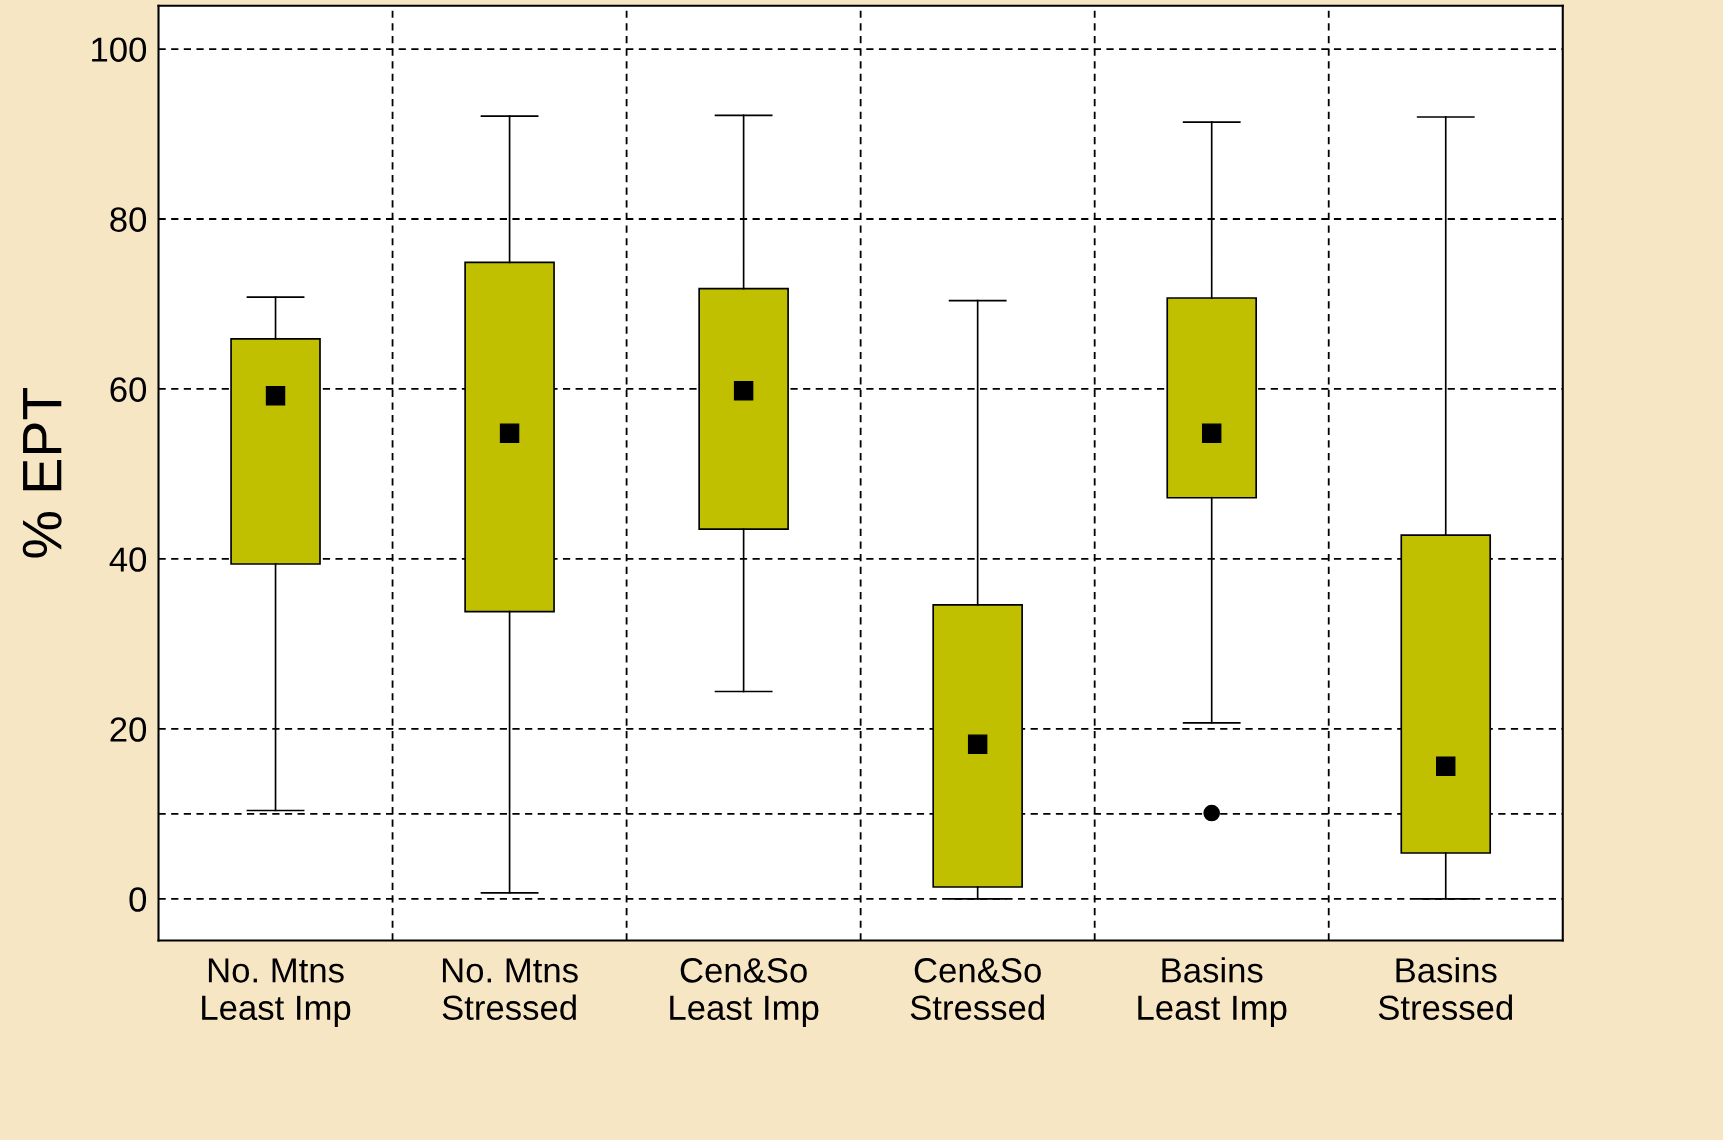 This screenshot has width=1723, height=1140. Describe the element at coordinates (1212, 992) in the screenshot. I see `x-tick-label: Basins Least Imp` at that location.